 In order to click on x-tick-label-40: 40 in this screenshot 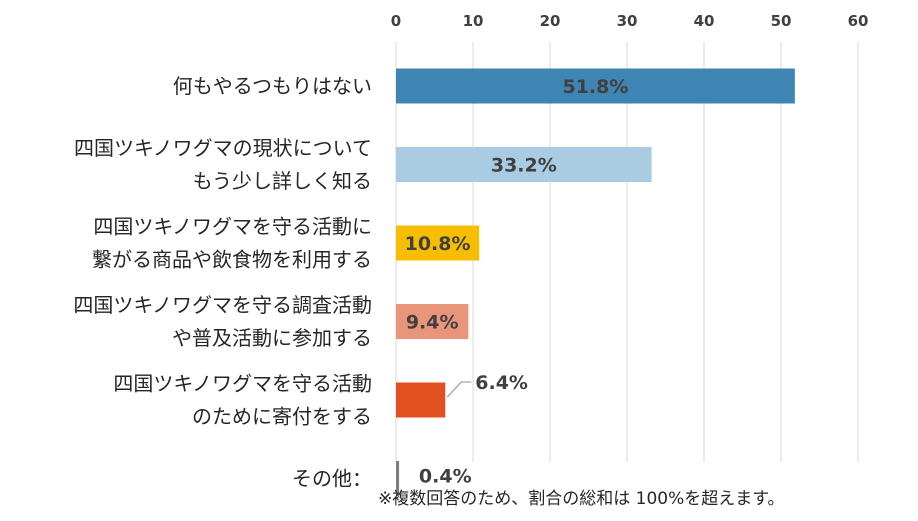, I will do `click(704, 21)`.